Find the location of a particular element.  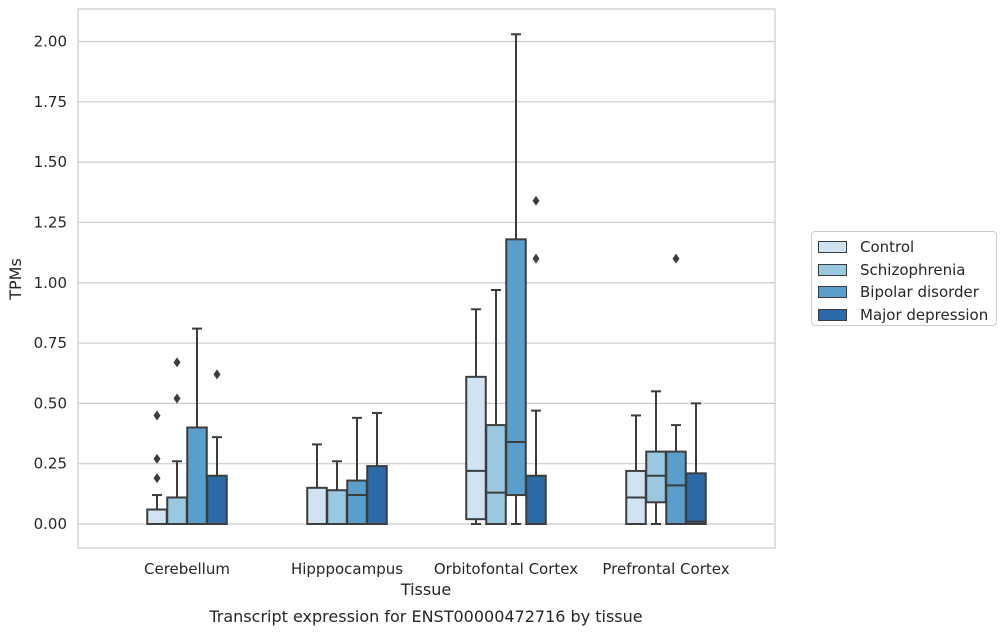

y-tick-label: 0.25 is located at coordinates (50, 464).